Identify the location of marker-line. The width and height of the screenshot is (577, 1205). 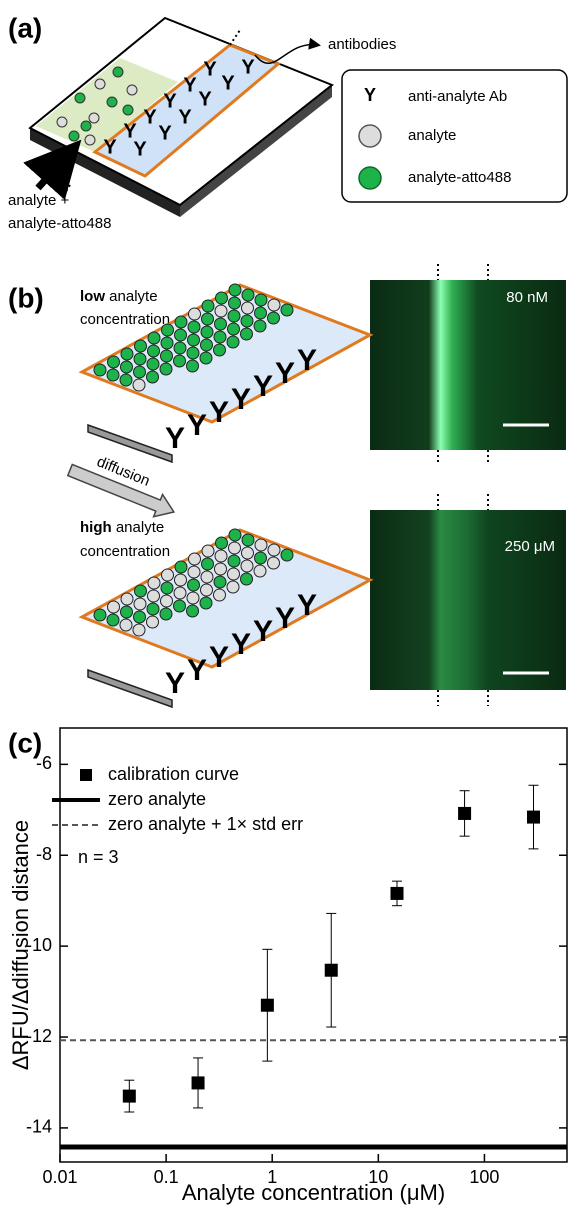
(235, 37).